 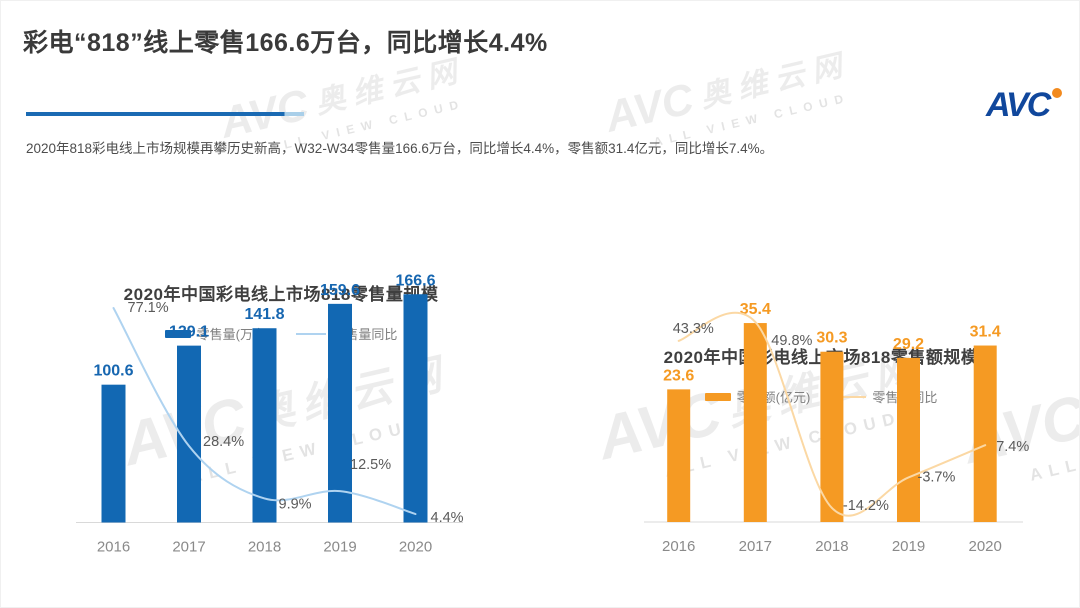 What do you see at coordinates (113, 371) in the screenshot?
I see `bar-value-label: 100.6` at bounding box center [113, 371].